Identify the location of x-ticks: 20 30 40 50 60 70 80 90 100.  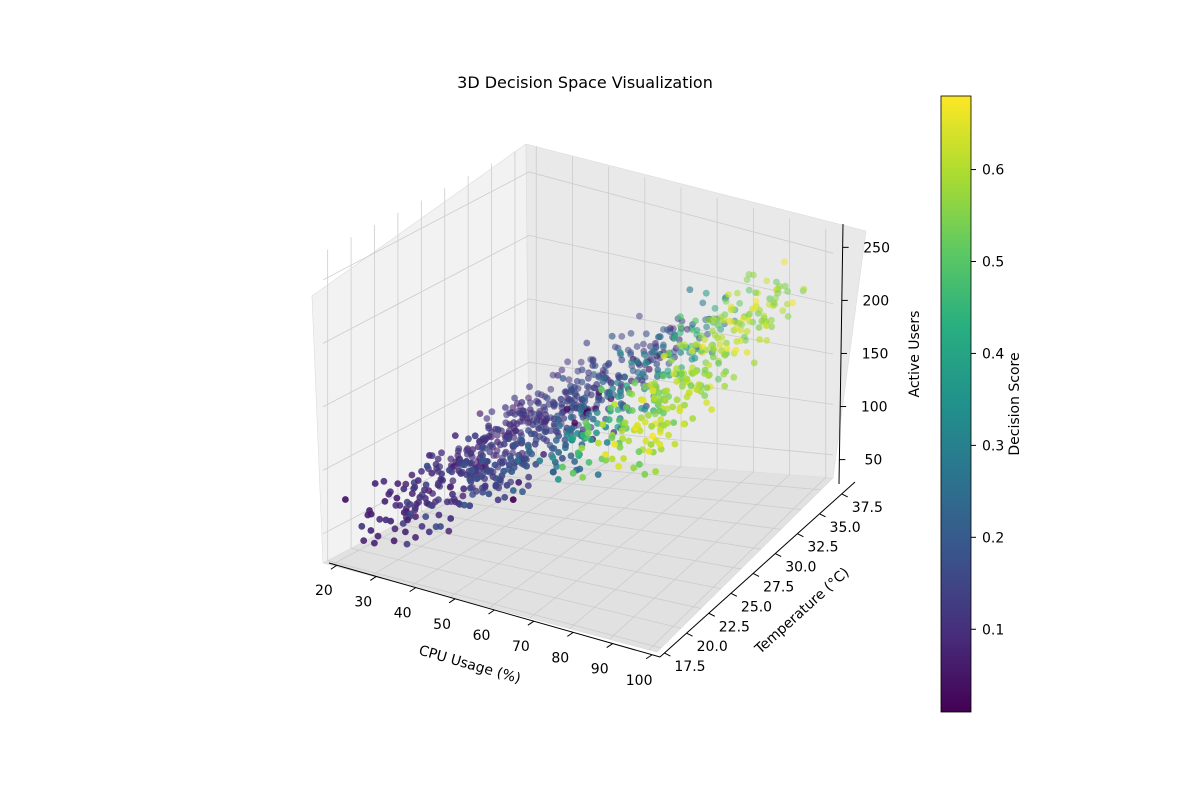
(484, 626).